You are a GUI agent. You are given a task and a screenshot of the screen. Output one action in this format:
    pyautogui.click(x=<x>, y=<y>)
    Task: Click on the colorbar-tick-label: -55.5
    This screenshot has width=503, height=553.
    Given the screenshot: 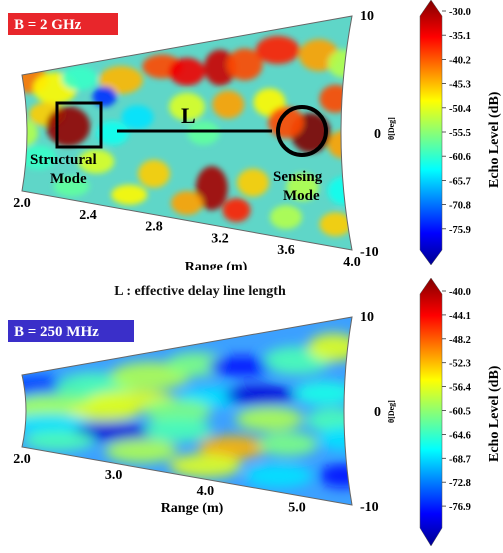 What is the action you would take?
    pyautogui.click(x=460, y=133)
    